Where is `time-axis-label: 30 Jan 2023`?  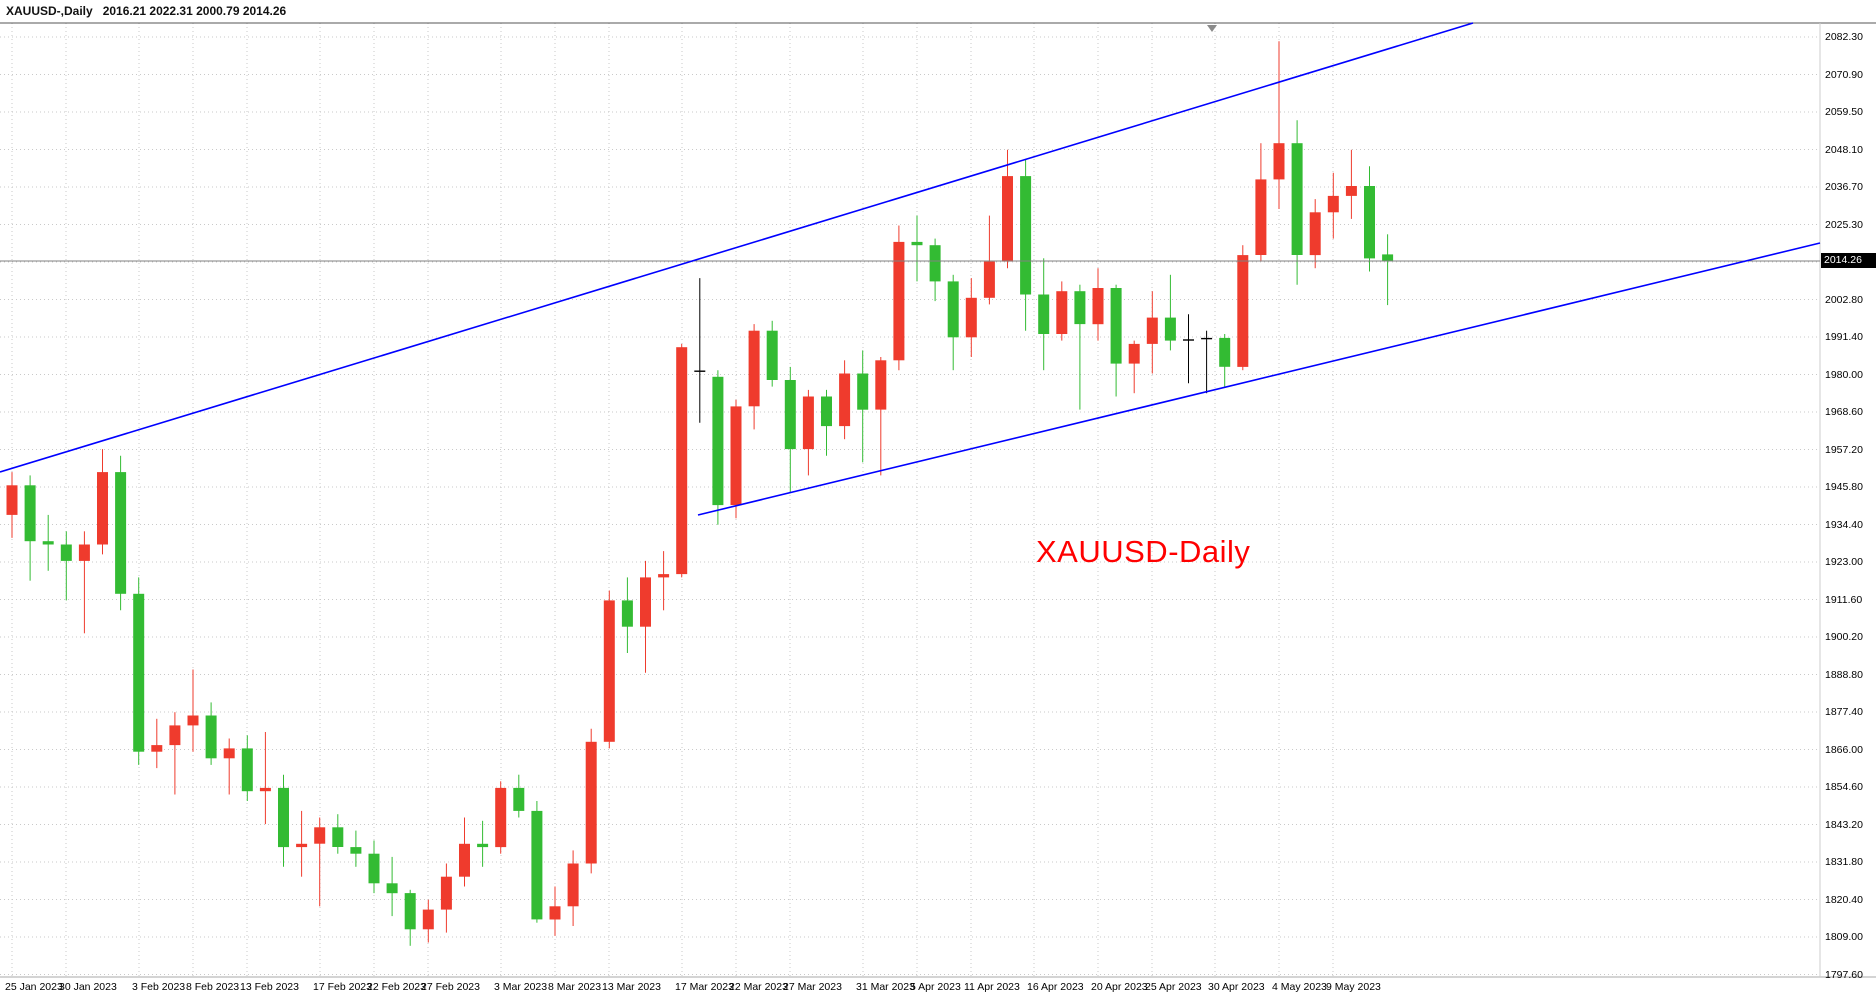
time-axis-label: 30 Jan 2023 is located at coordinates (88, 987).